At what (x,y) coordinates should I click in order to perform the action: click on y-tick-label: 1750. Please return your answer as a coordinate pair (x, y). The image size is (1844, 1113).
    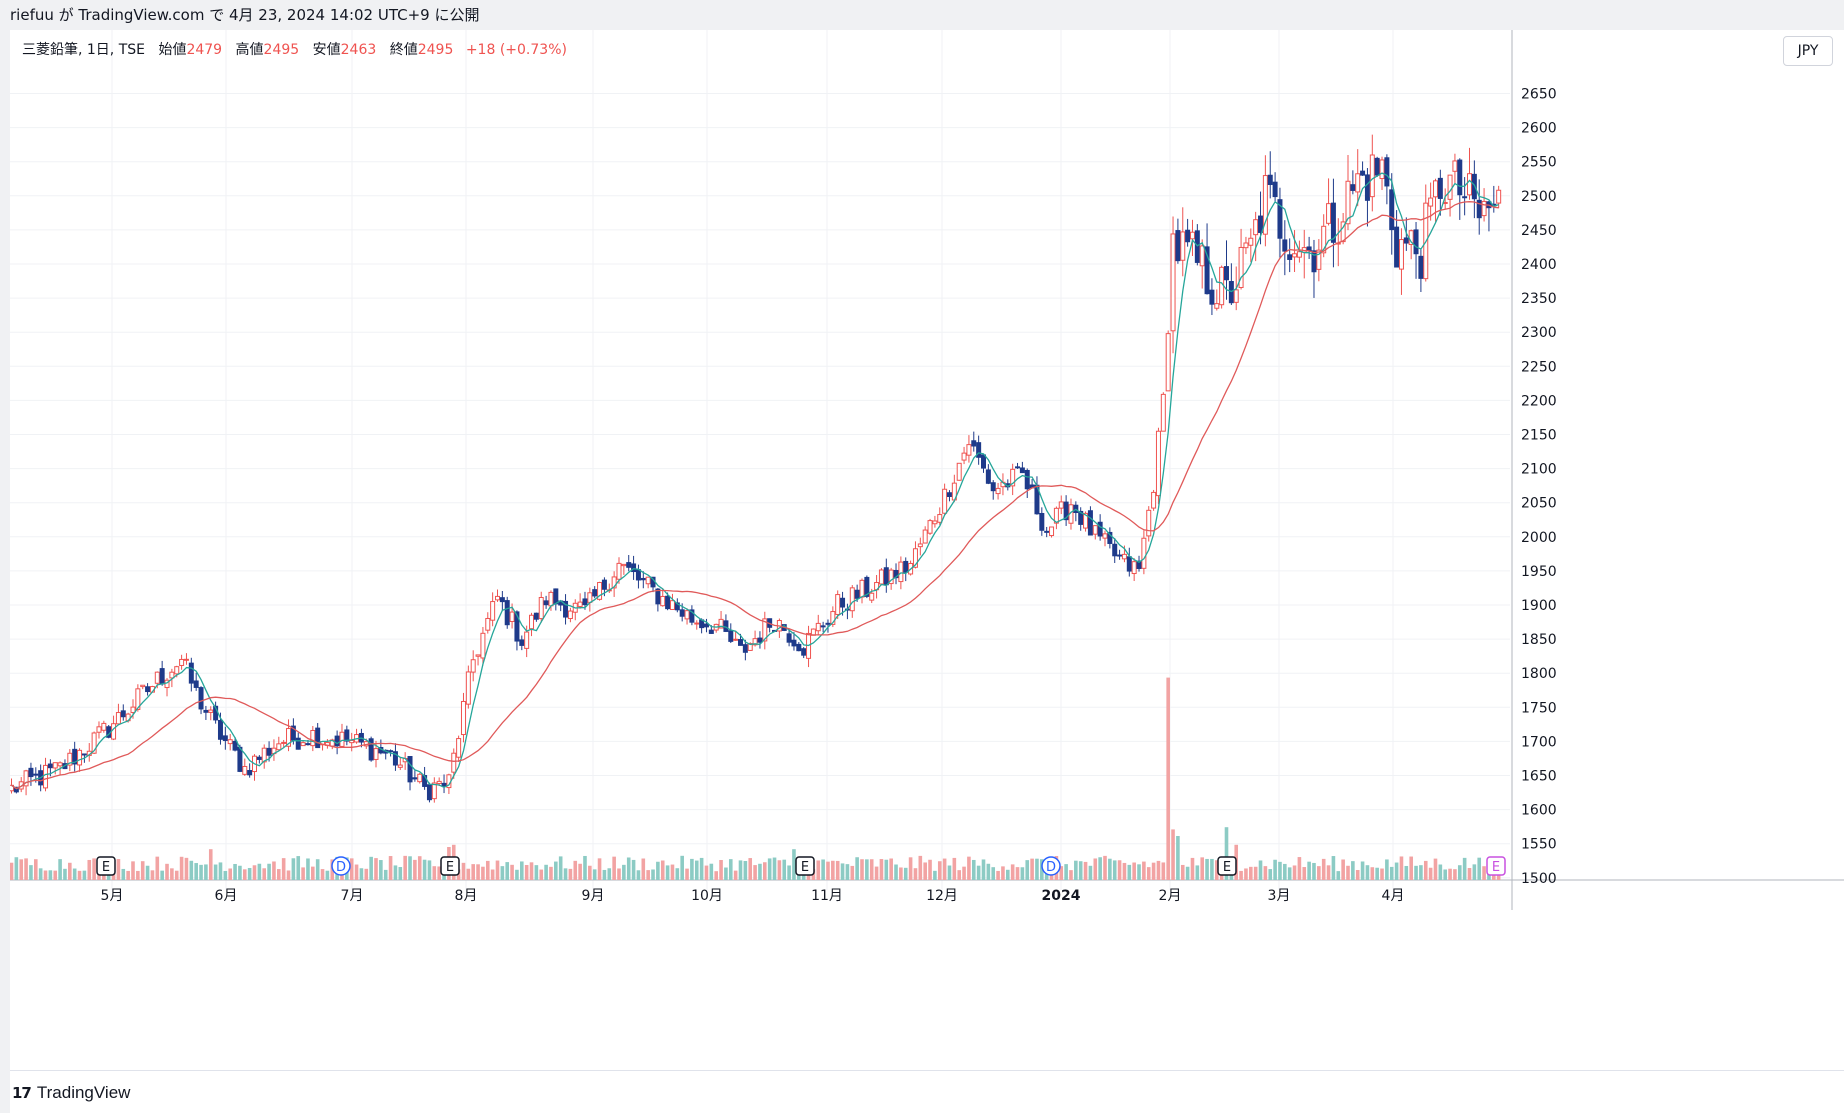
    Looking at the image, I should click on (1539, 708).